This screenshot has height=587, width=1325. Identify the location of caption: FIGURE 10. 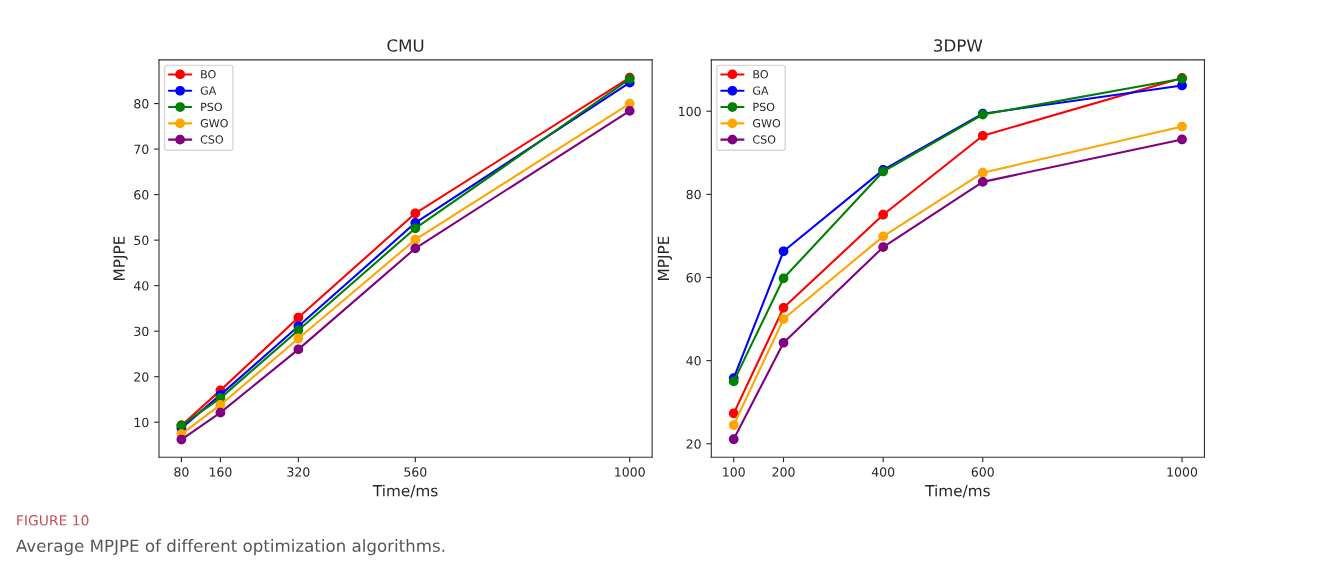
(53, 520).